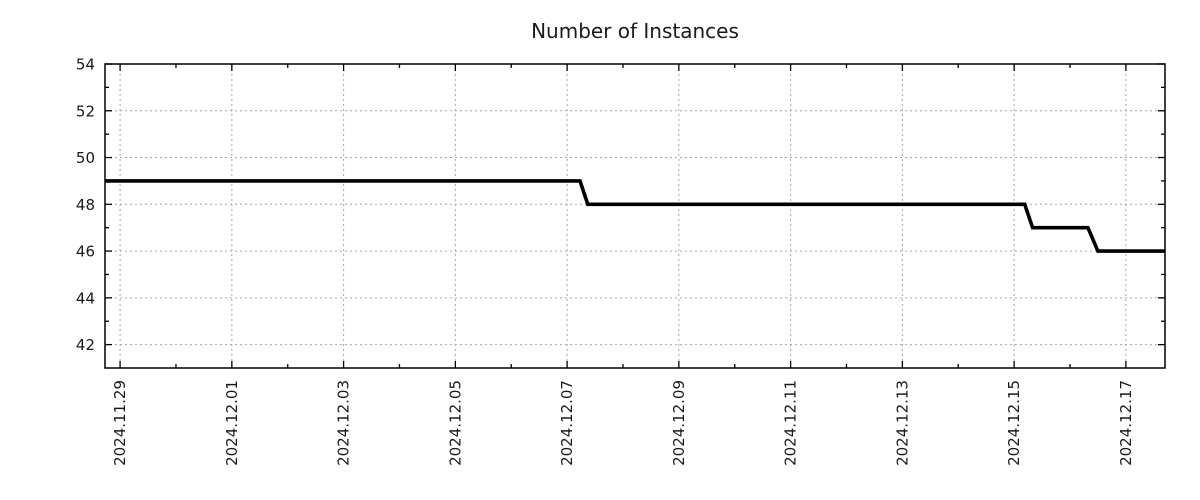 The width and height of the screenshot is (1200, 500). Describe the element at coordinates (1126, 423) in the screenshot. I see `x-tick-label: 2024.12.17` at that location.